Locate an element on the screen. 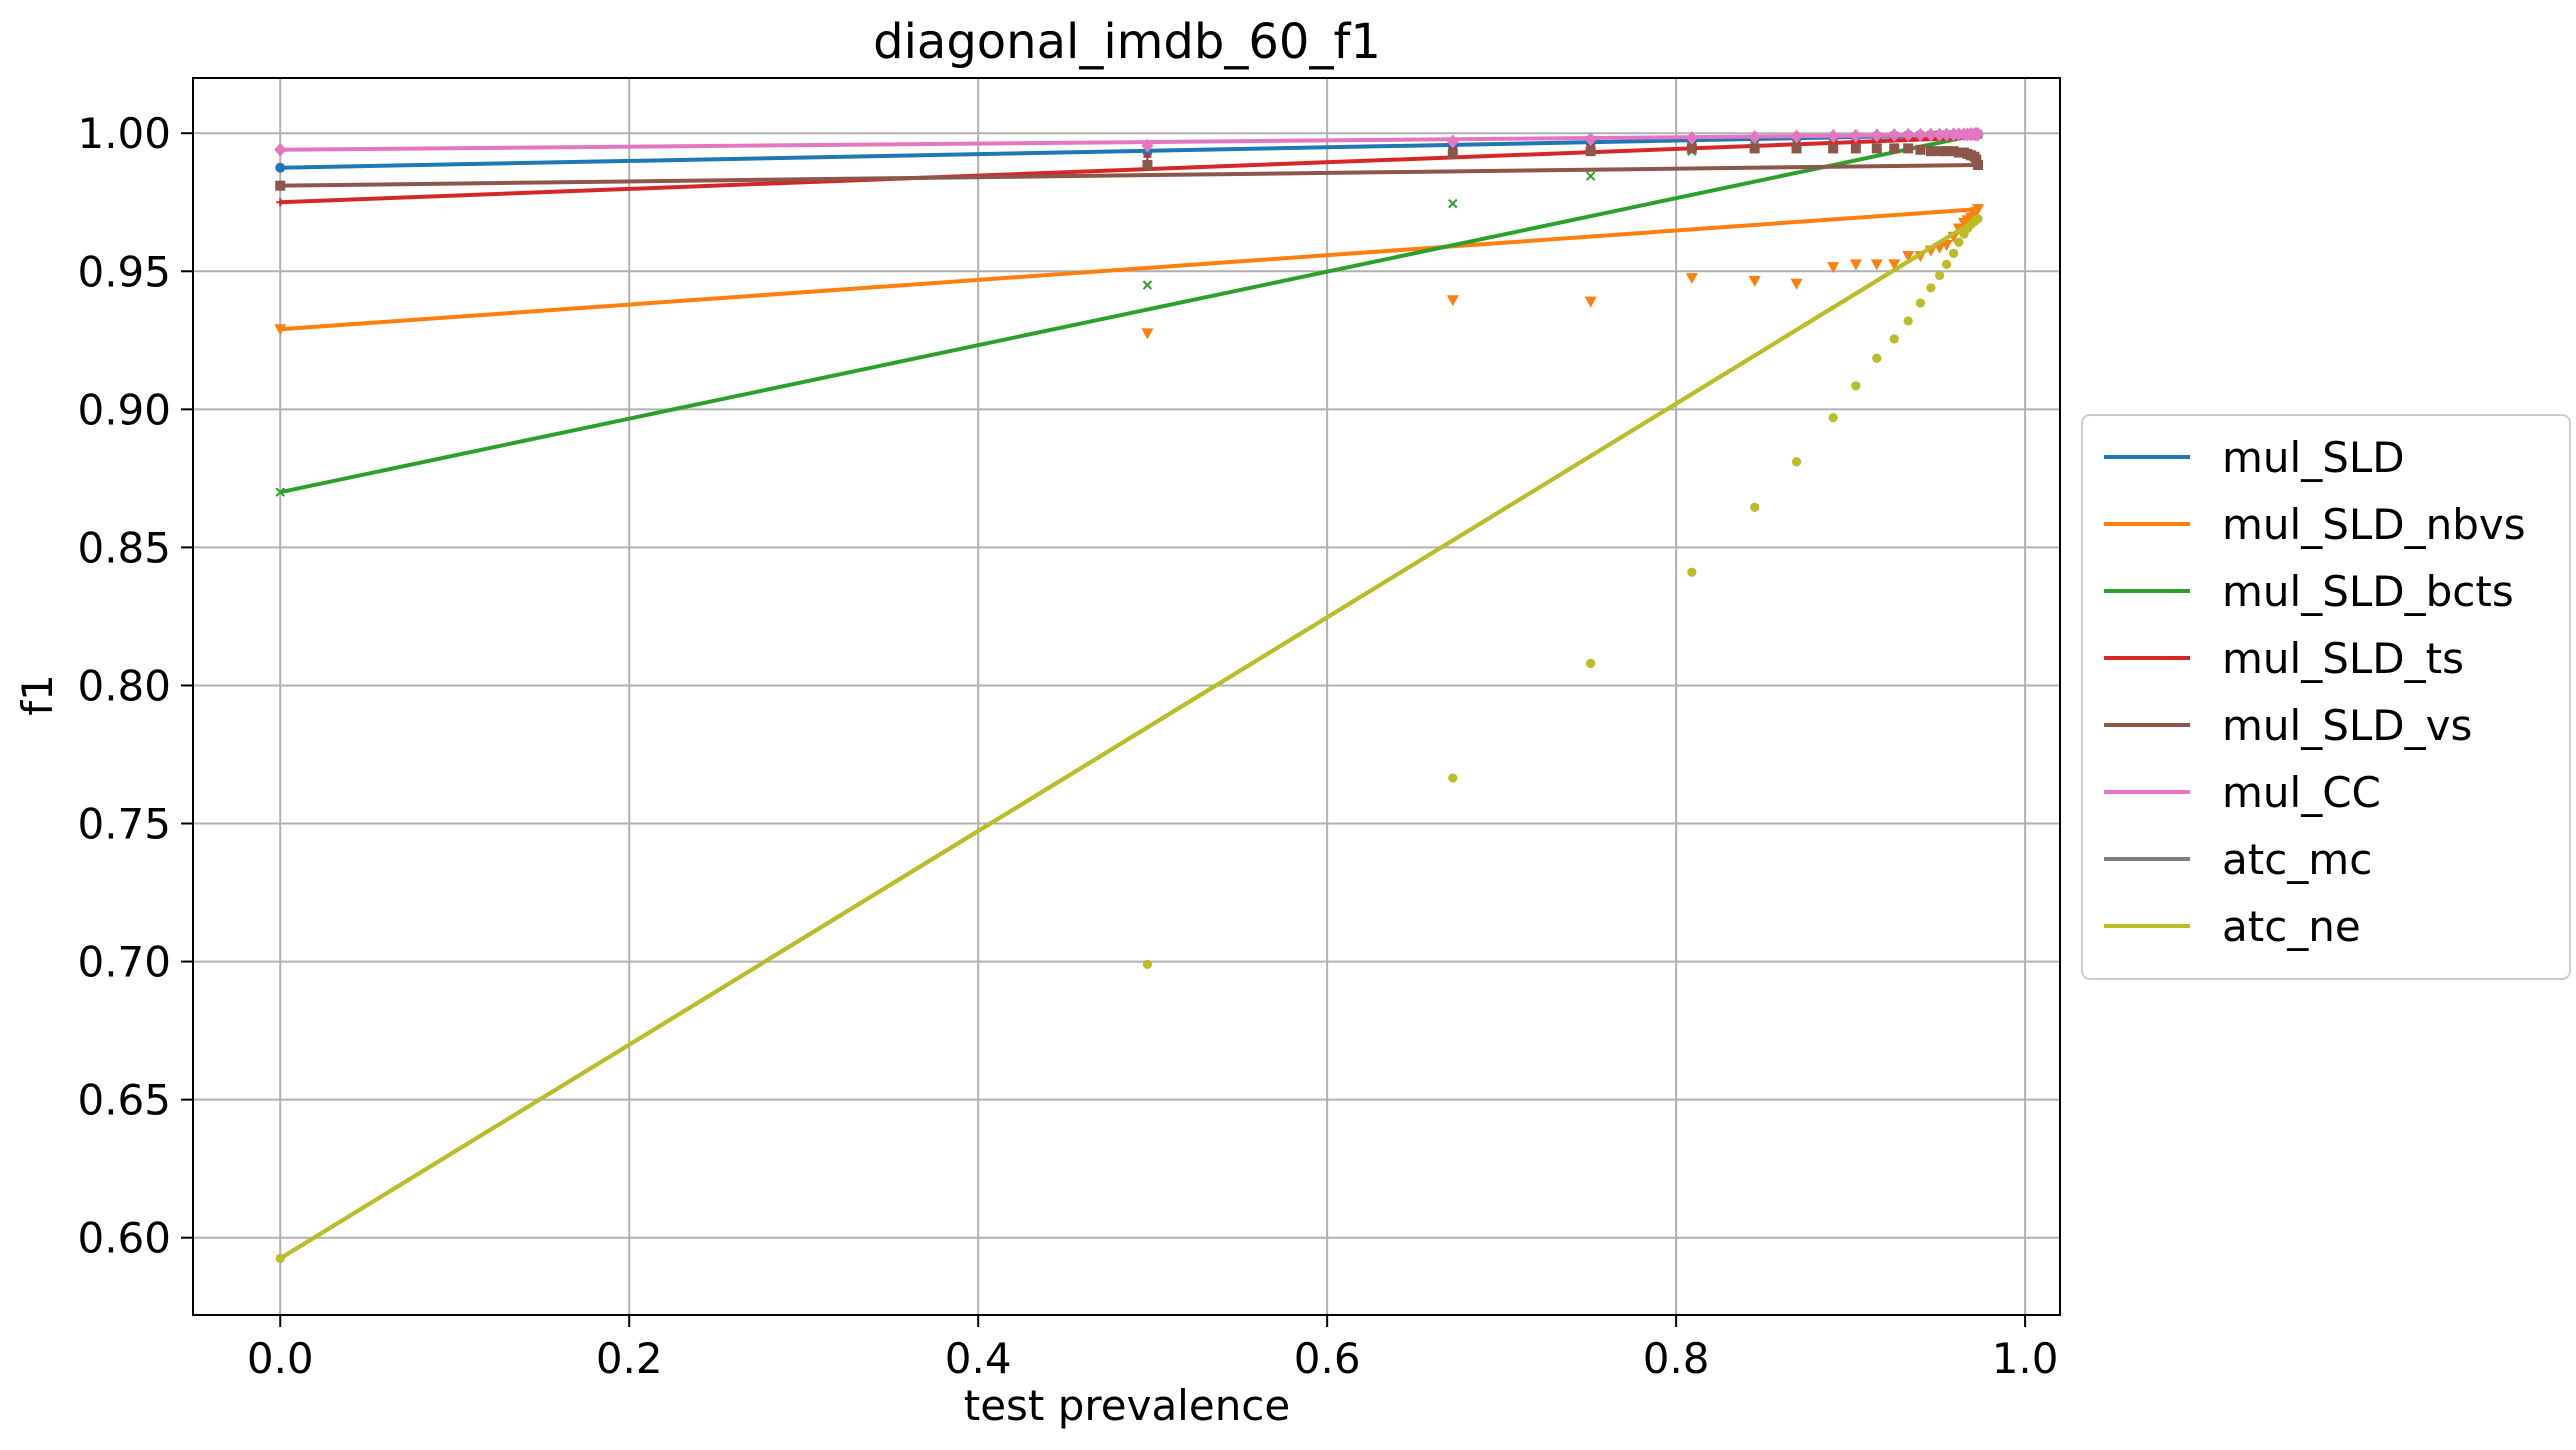  legend-label: mul_SLD_ts is located at coordinates (2343, 658).